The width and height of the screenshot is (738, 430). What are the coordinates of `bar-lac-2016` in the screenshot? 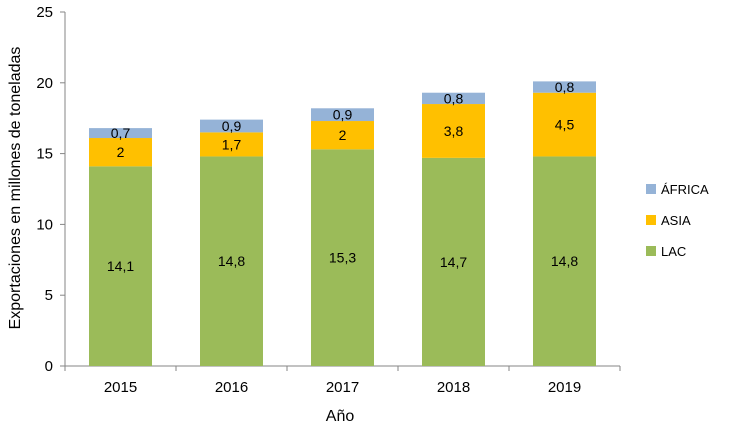 It's located at (231, 261).